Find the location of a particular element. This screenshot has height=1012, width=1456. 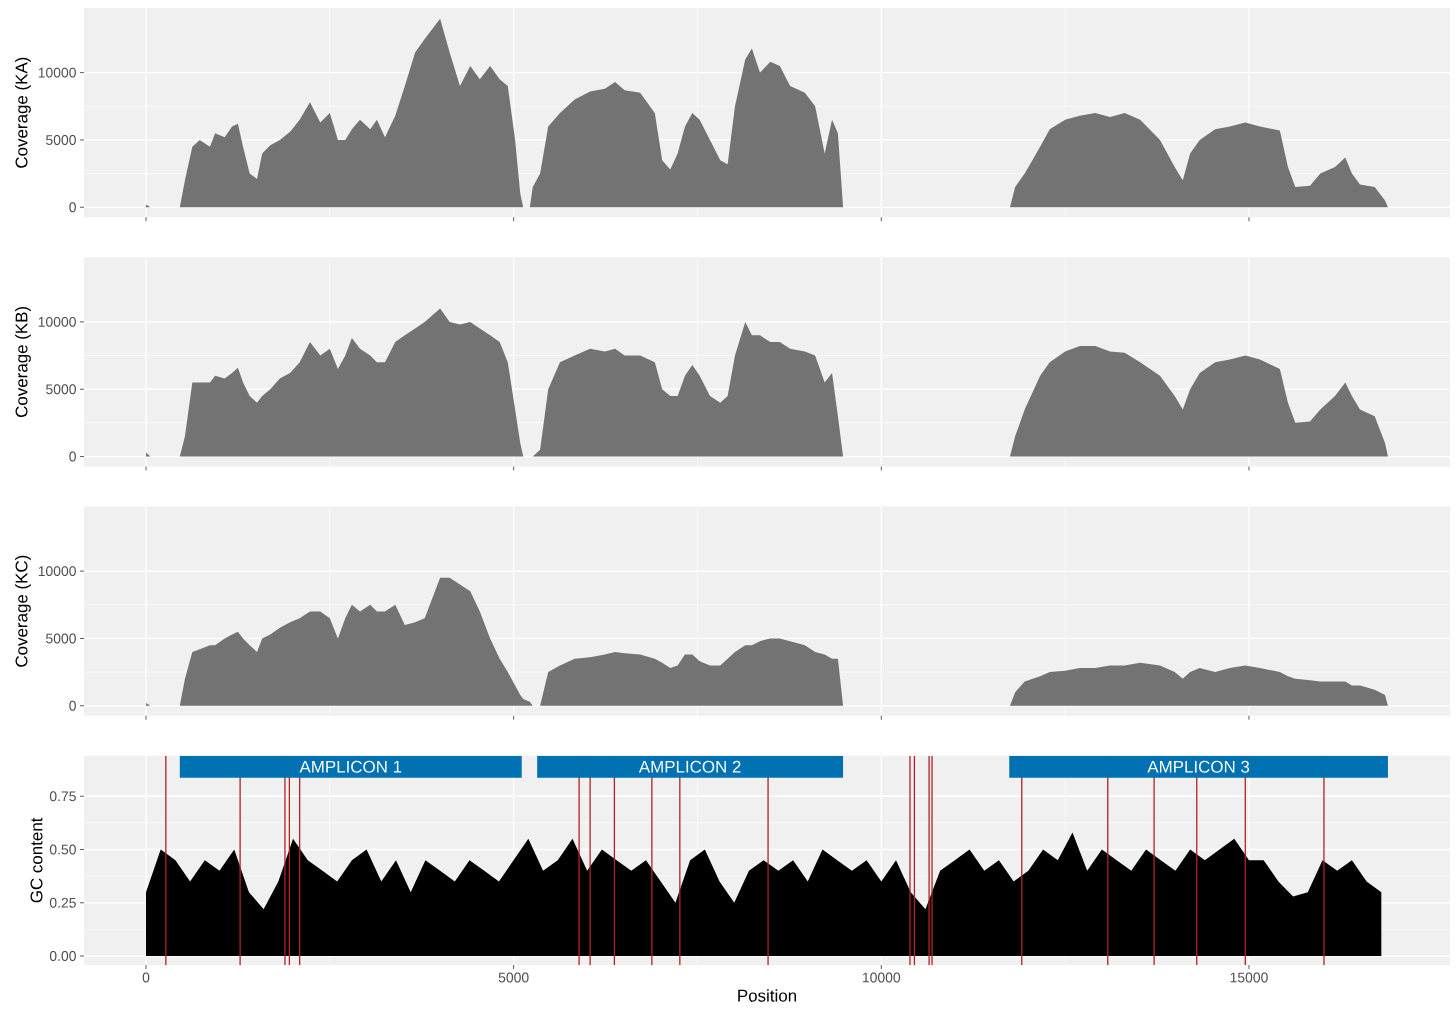

x-tick-label: 0 is located at coordinates (146, 977).